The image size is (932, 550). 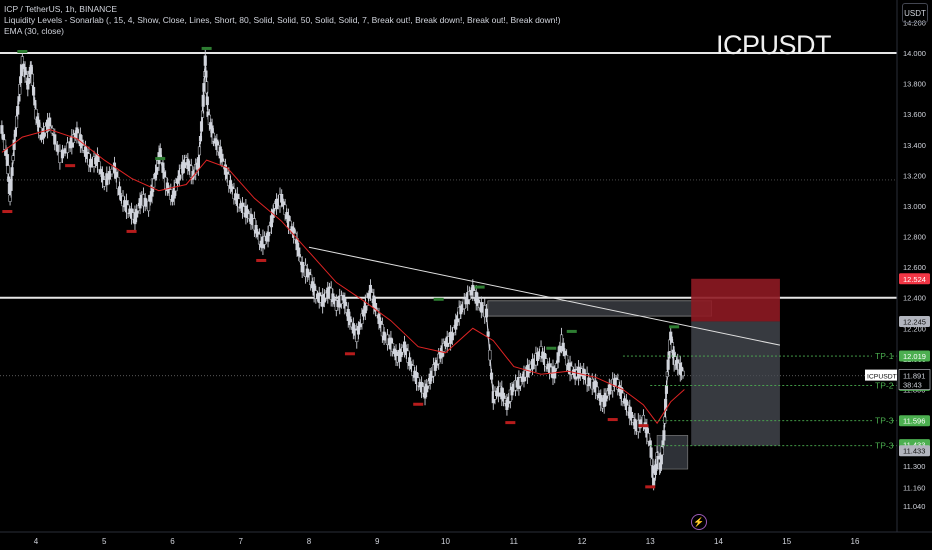 I want to click on time-axis-tick: 8, so click(x=309, y=541).